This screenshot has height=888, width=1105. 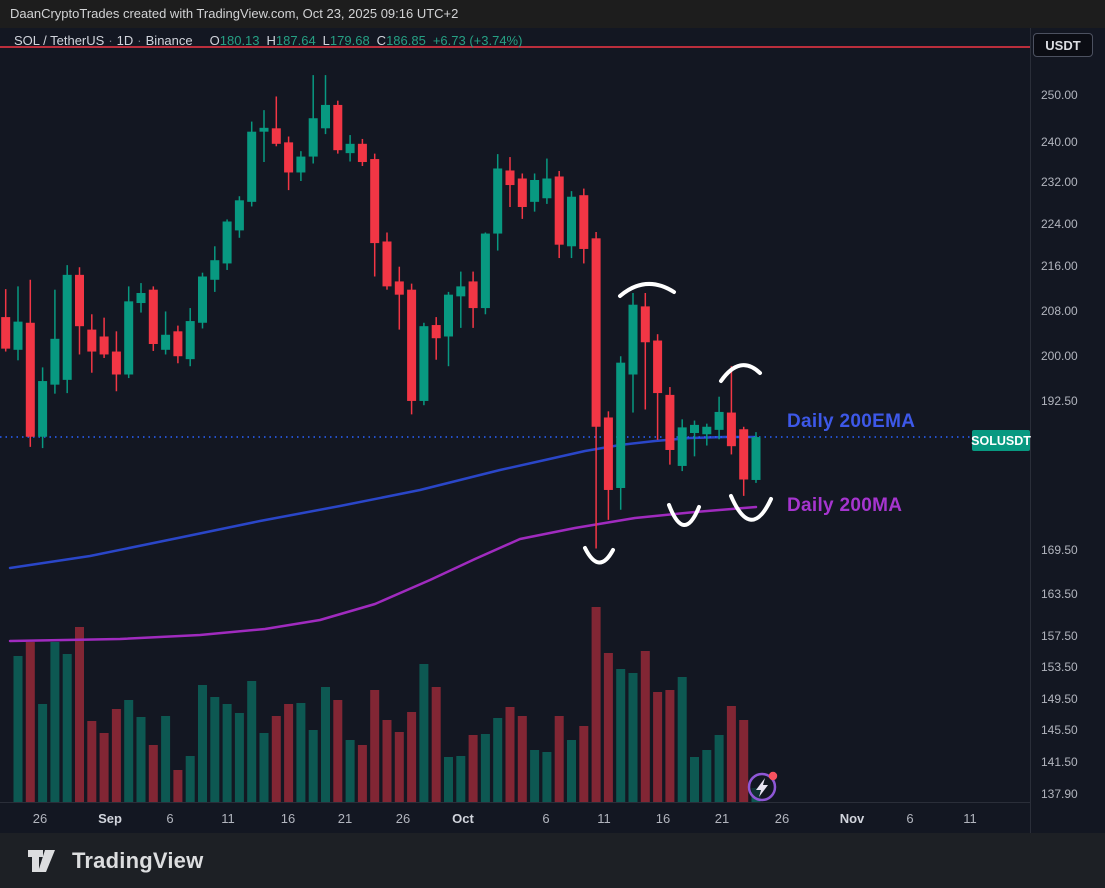 What do you see at coordinates (1059, 95) in the screenshot?
I see `price-tick: 250.00` at bounding box center [1059, 95].